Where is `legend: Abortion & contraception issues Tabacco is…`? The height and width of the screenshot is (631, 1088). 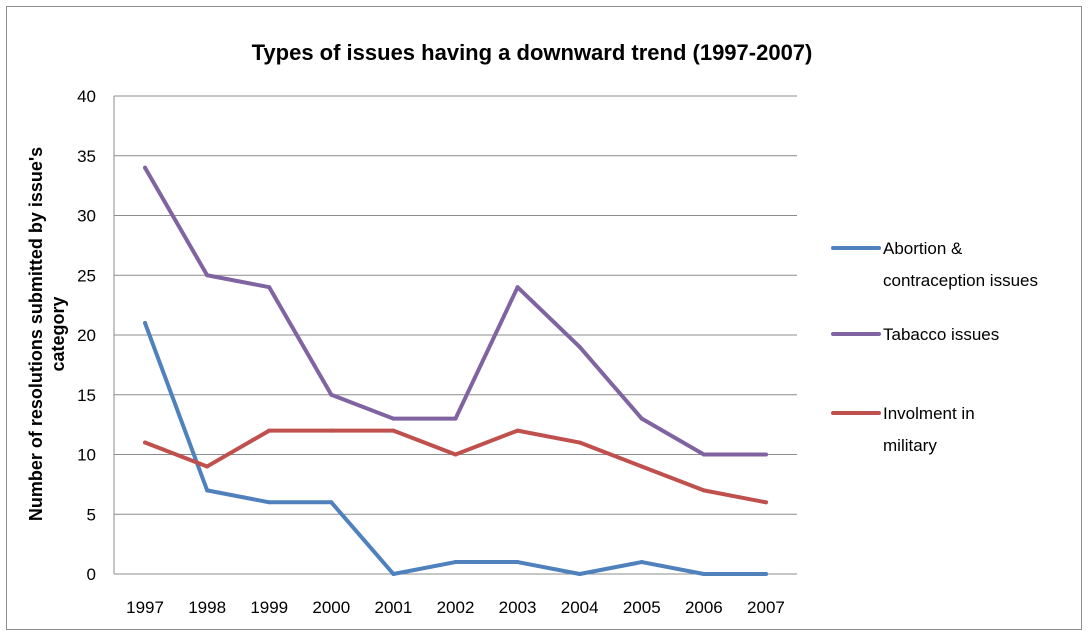 legend: Abortion & contraception issues Tabacco is… is located at coordinates (934, 347).